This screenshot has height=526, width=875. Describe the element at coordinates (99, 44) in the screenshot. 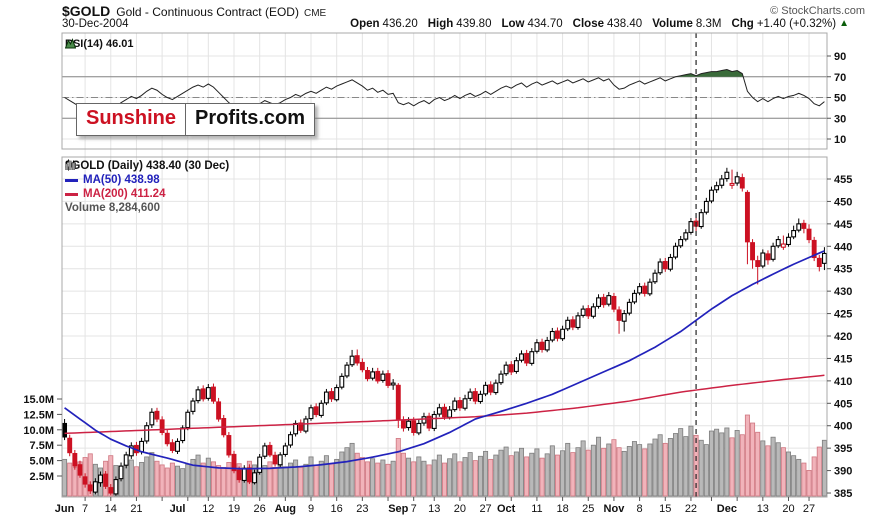

I see `rsi-label-text: RSI(14) 46.01` at that location.